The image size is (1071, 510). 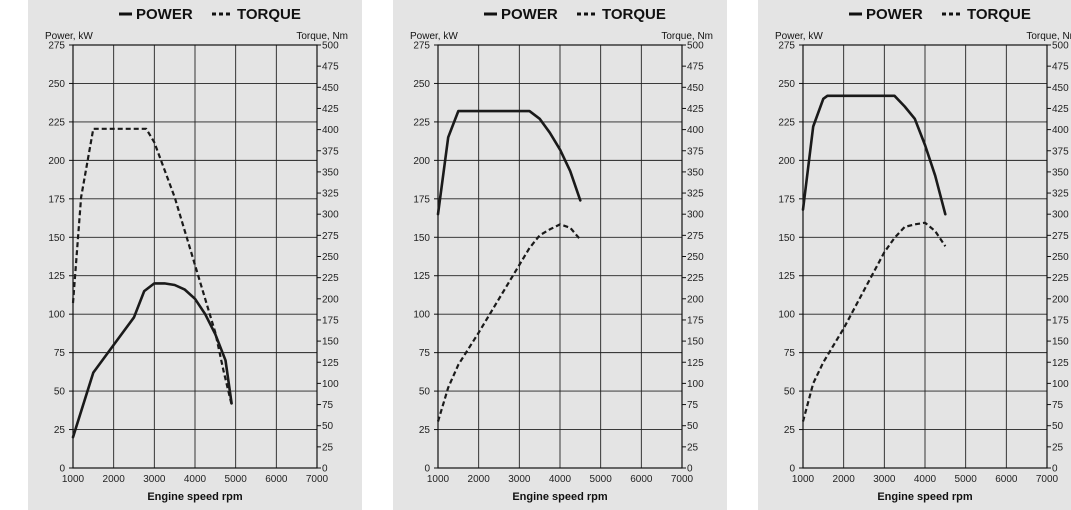 I want to click on y-right-tick-label: 125, so click(x=330, y=363).